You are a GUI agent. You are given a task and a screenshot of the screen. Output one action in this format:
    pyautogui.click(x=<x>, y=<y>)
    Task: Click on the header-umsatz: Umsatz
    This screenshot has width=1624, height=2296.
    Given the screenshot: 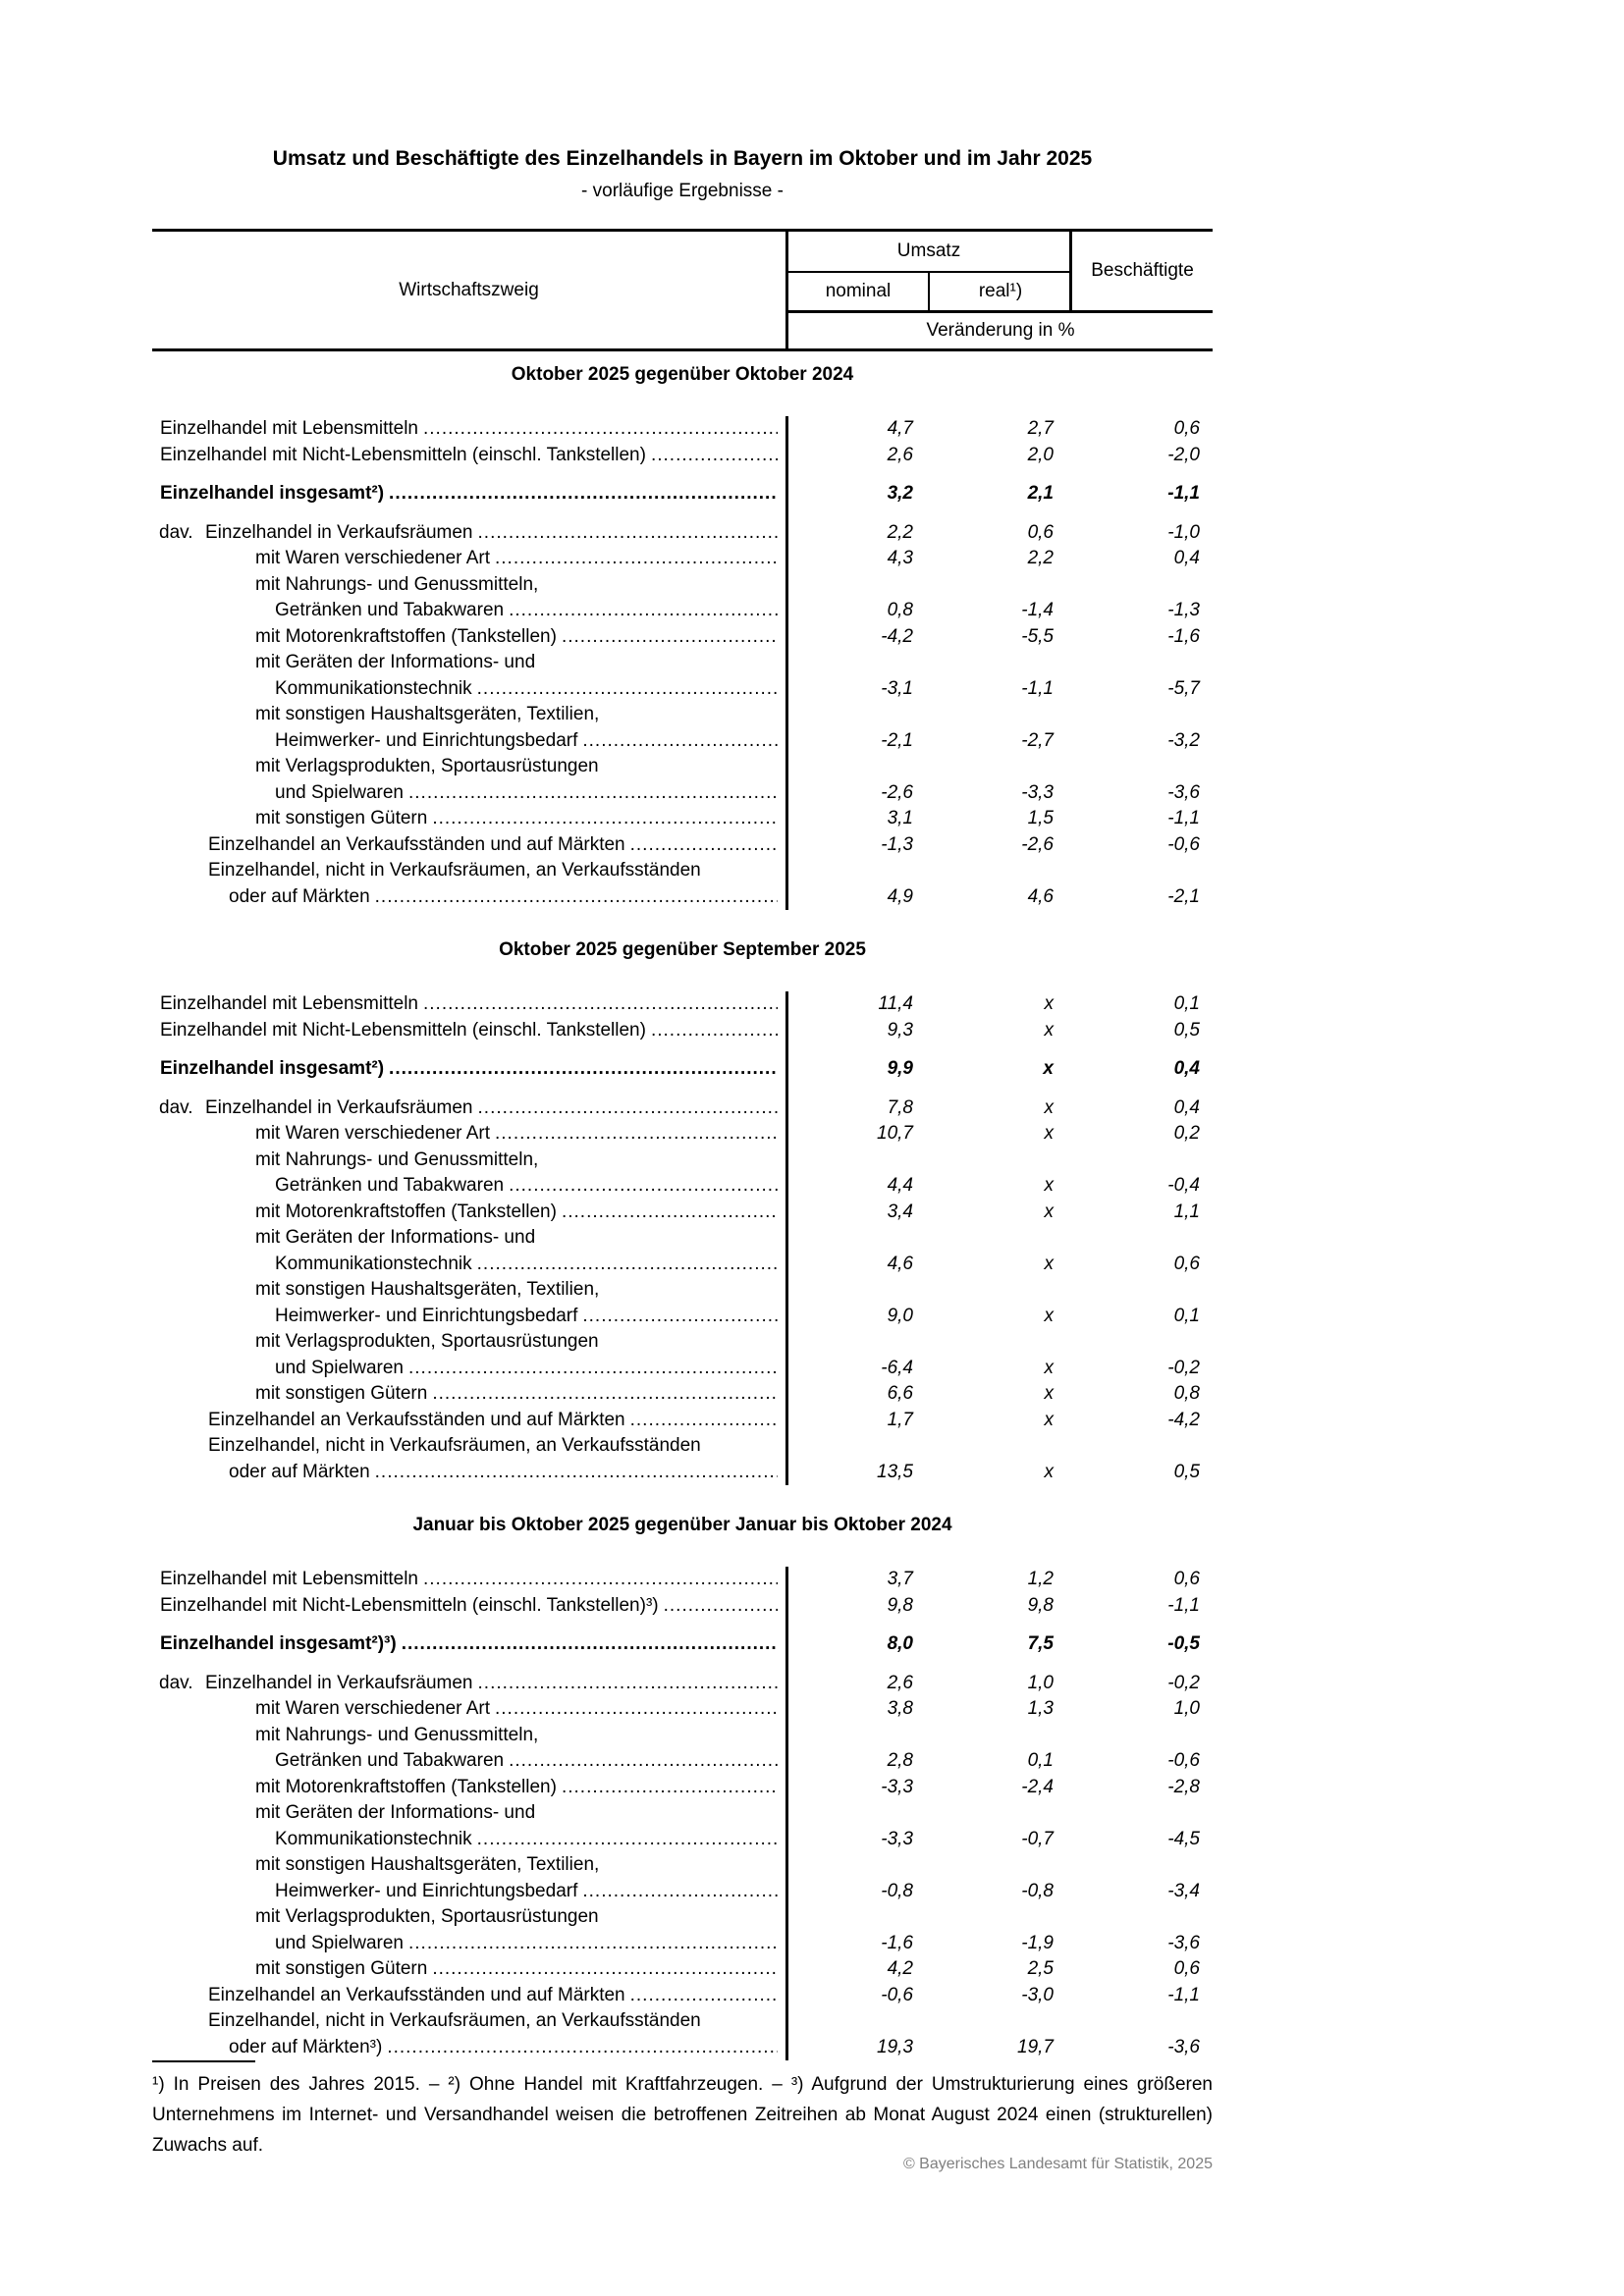 What is the action you would take?
    pyautogui.click(x=928, y=251)
    